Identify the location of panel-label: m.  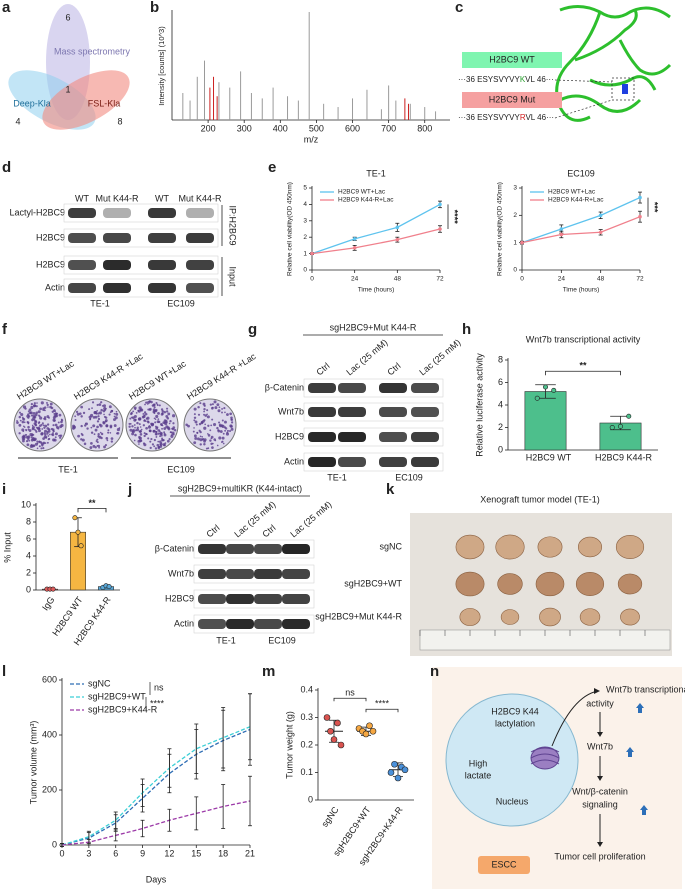
(268, 671).